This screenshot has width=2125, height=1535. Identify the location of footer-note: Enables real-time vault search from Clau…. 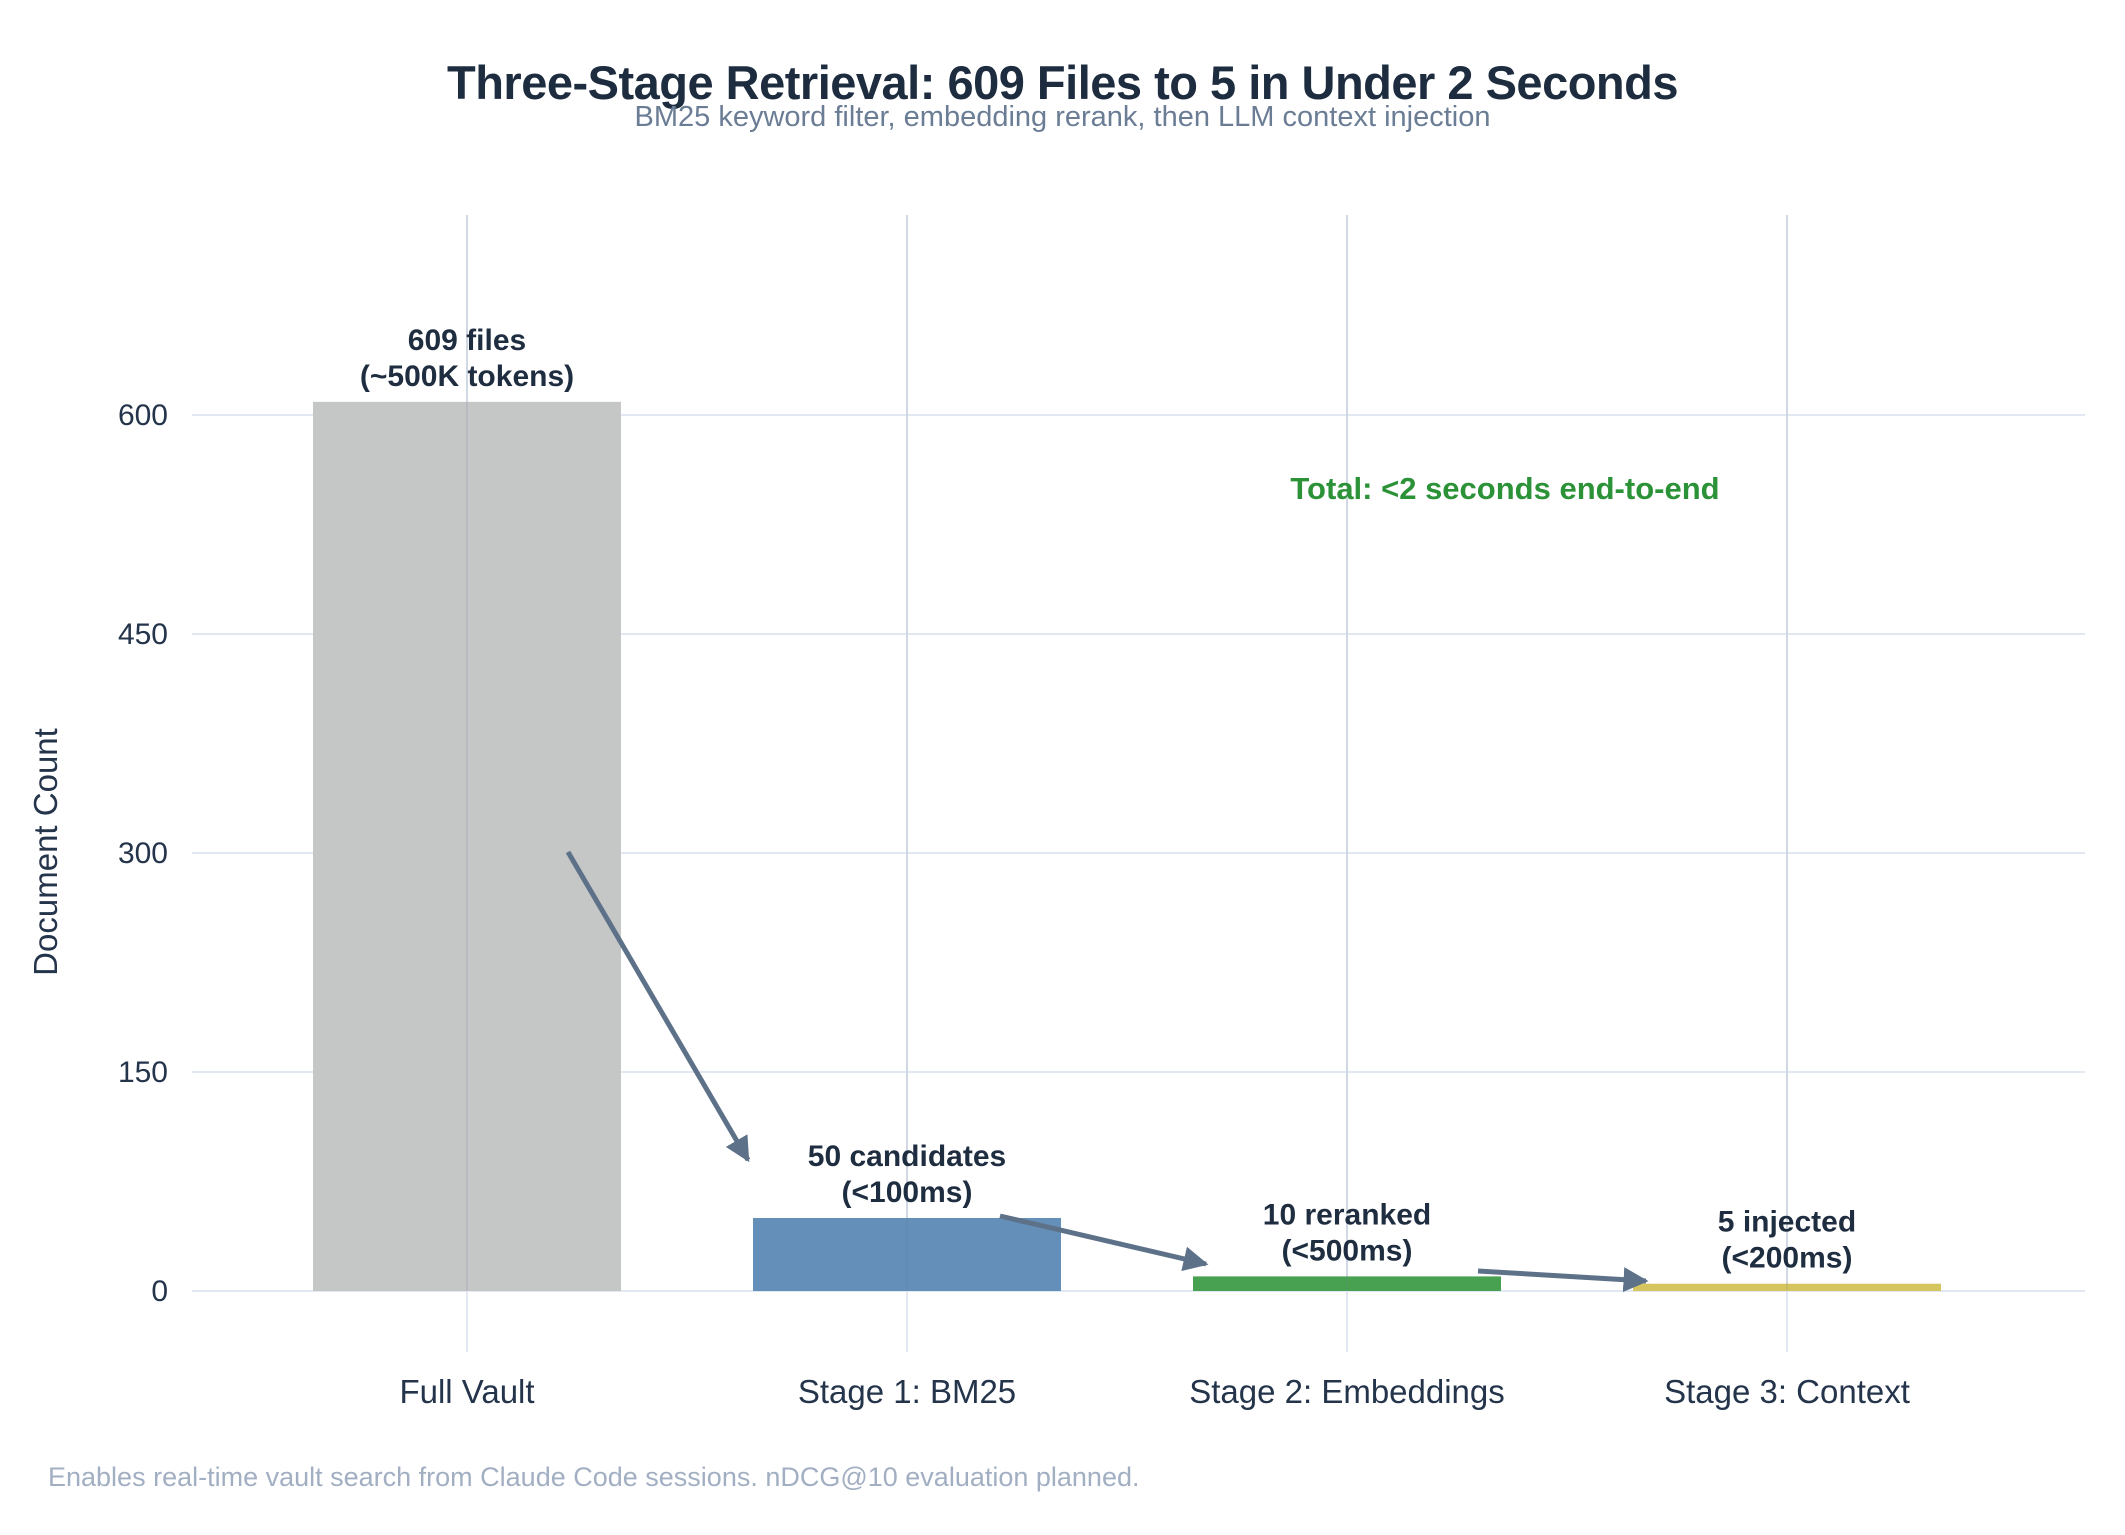
(594, 1477).